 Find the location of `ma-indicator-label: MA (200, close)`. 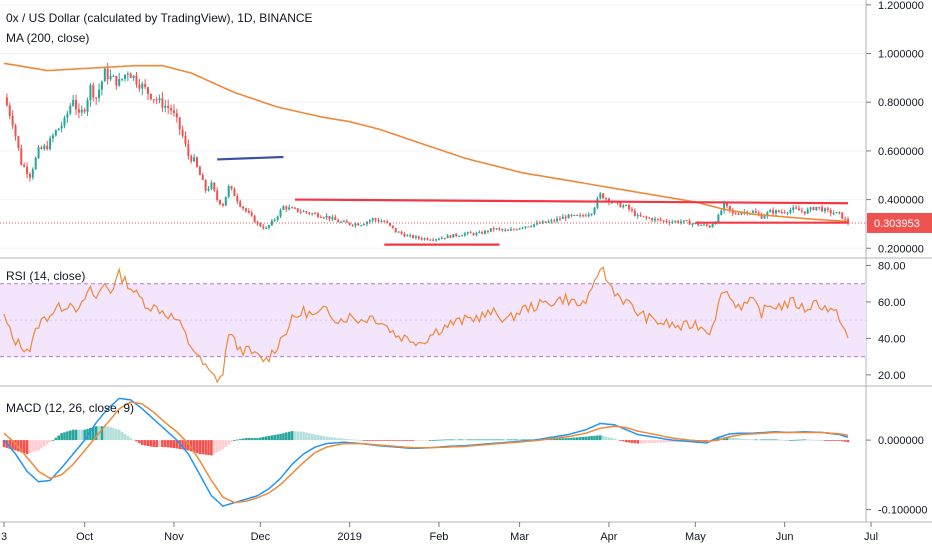

ma-indicator-label: MA (200, close) is located at coordinates (47, 38).